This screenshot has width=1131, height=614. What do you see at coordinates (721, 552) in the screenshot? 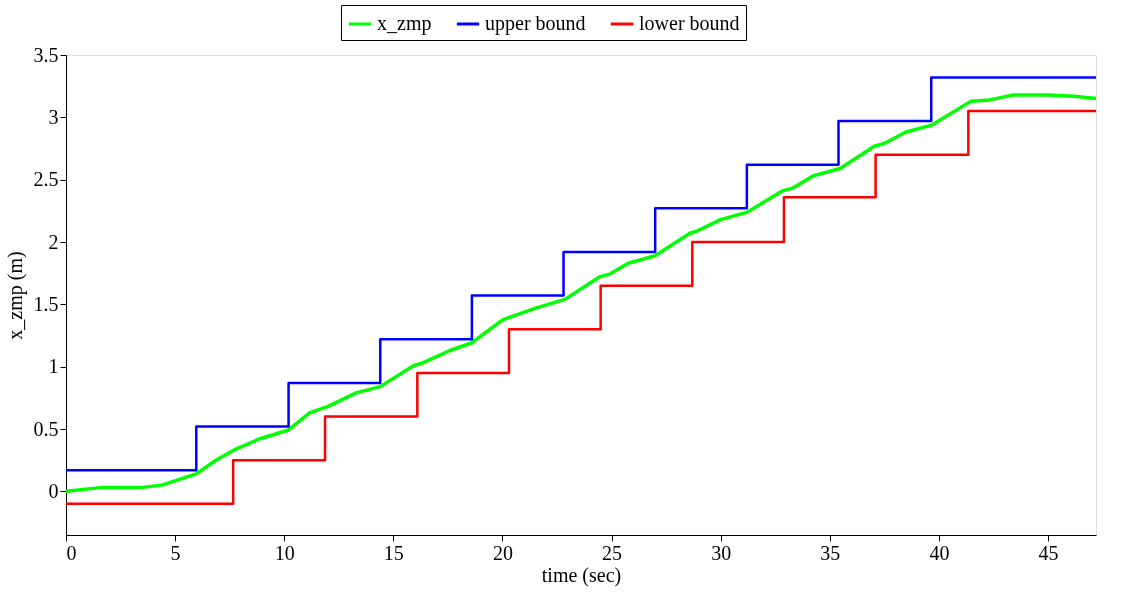
I see `x-tick-label: 30` at bounding box center [721, 552].